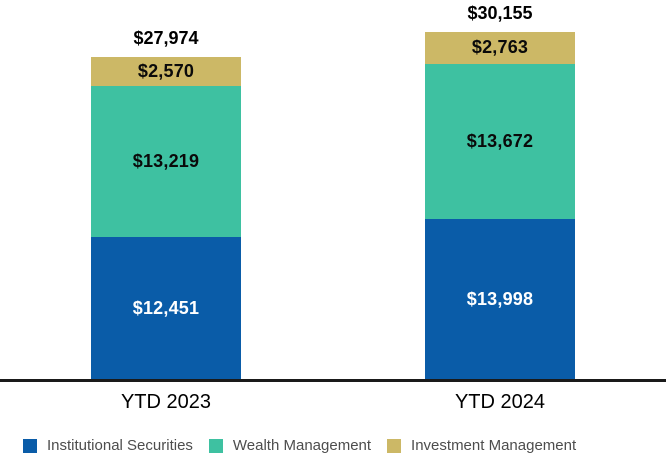 The height and width of the screenshot is (460, 666). I want to click on segment-institutional-securities-ytd-2023: $12,451, so click(166, 308).